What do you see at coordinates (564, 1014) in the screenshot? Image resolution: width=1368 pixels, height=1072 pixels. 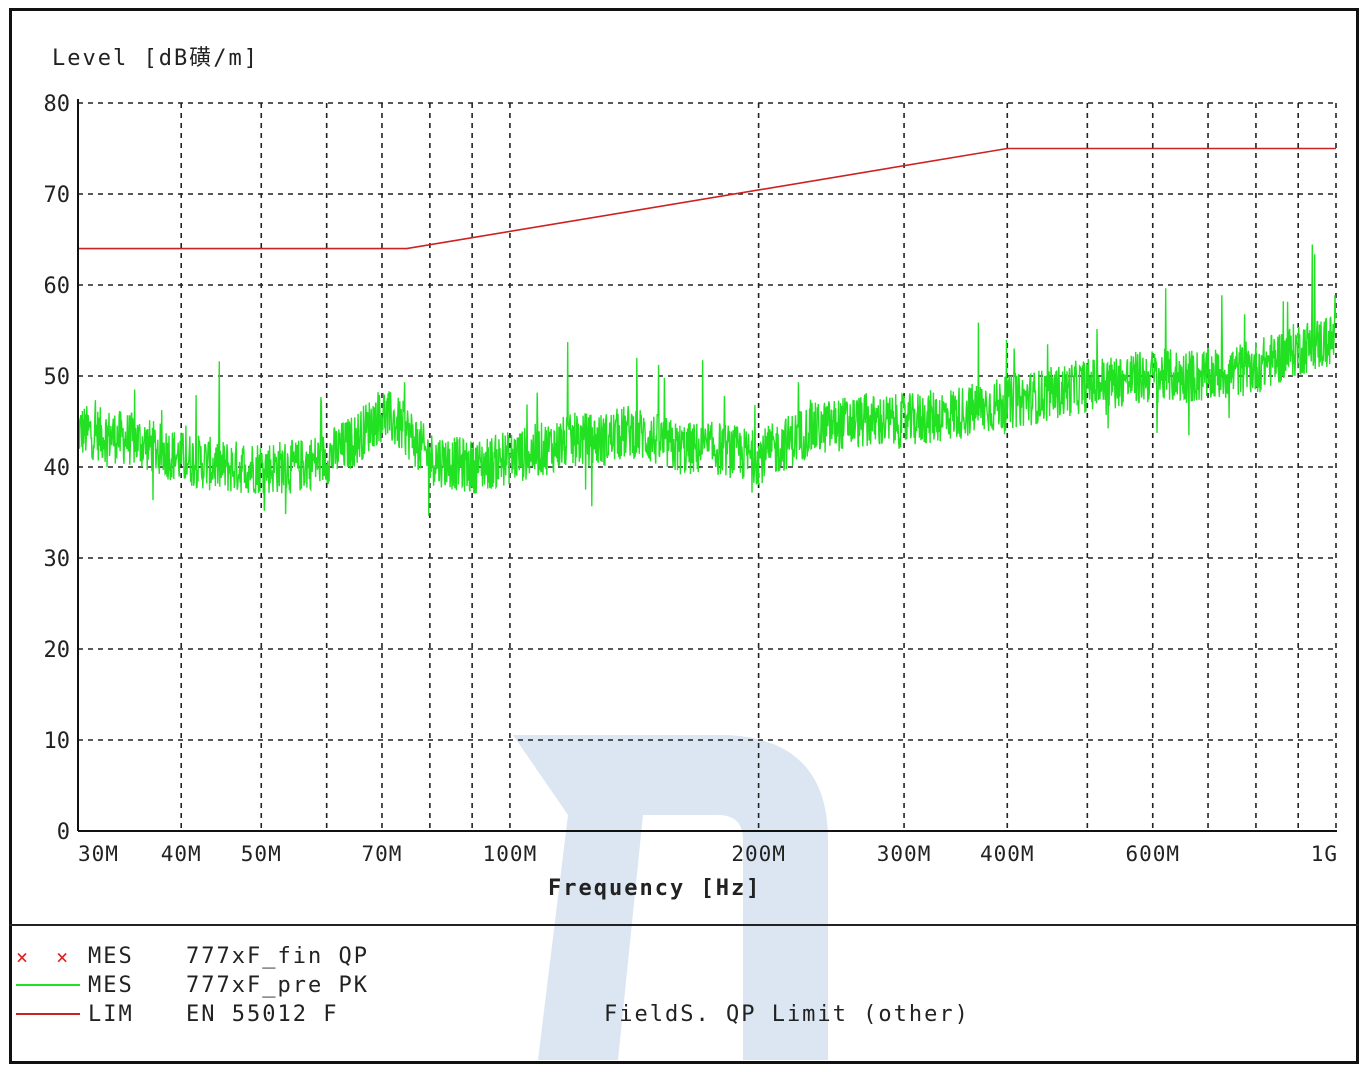 I see `legend-item-limit: LIM EN 55012 F FieldS. QP Limit (other)` at bounding box center [564, 1014].